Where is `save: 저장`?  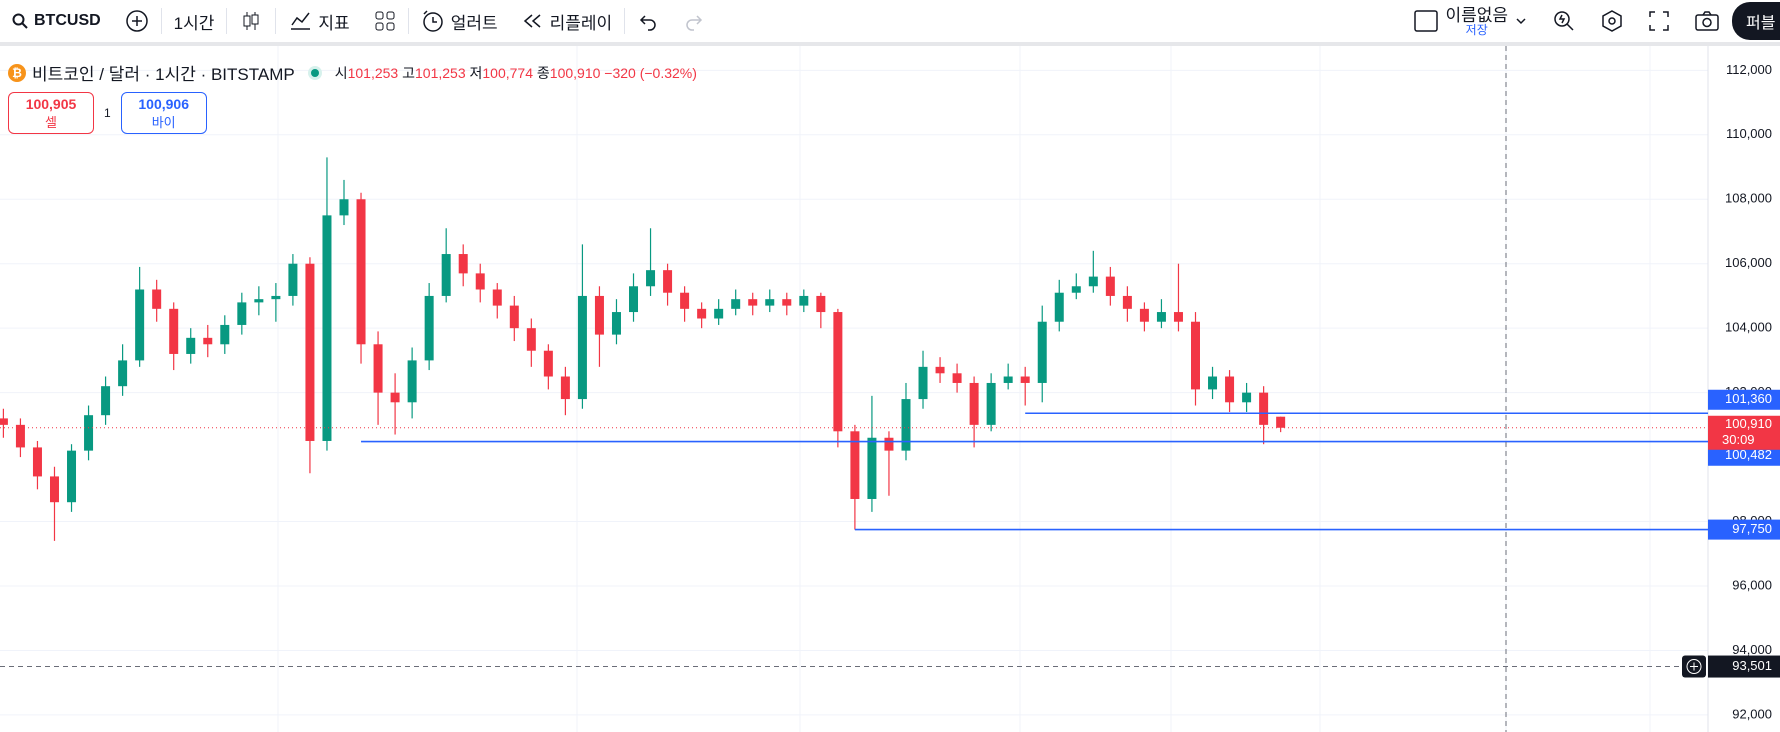 save: 저장 is located at coordinates (1476, 29).